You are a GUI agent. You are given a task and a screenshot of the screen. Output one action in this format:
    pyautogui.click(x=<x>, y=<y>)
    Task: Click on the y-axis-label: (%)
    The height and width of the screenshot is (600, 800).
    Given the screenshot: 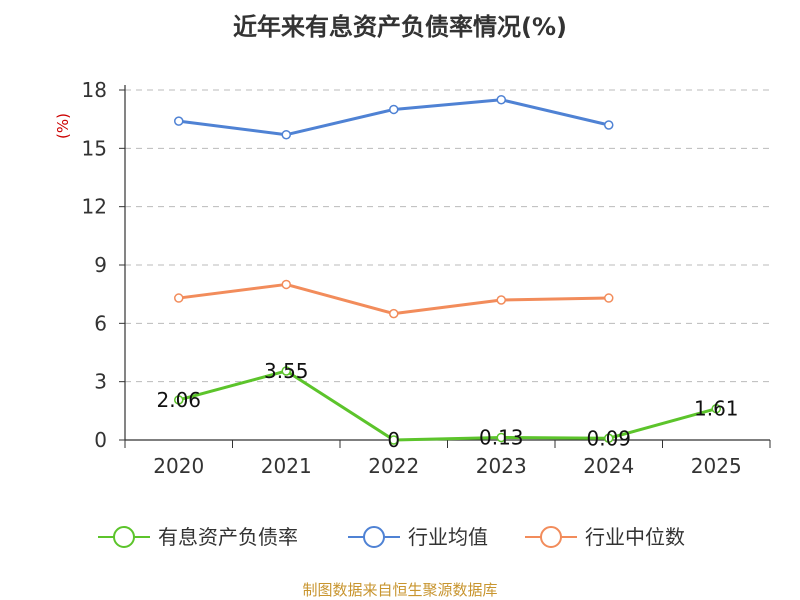 What is the action you would take?
    pyautogui.click(x=63, y=126)
    